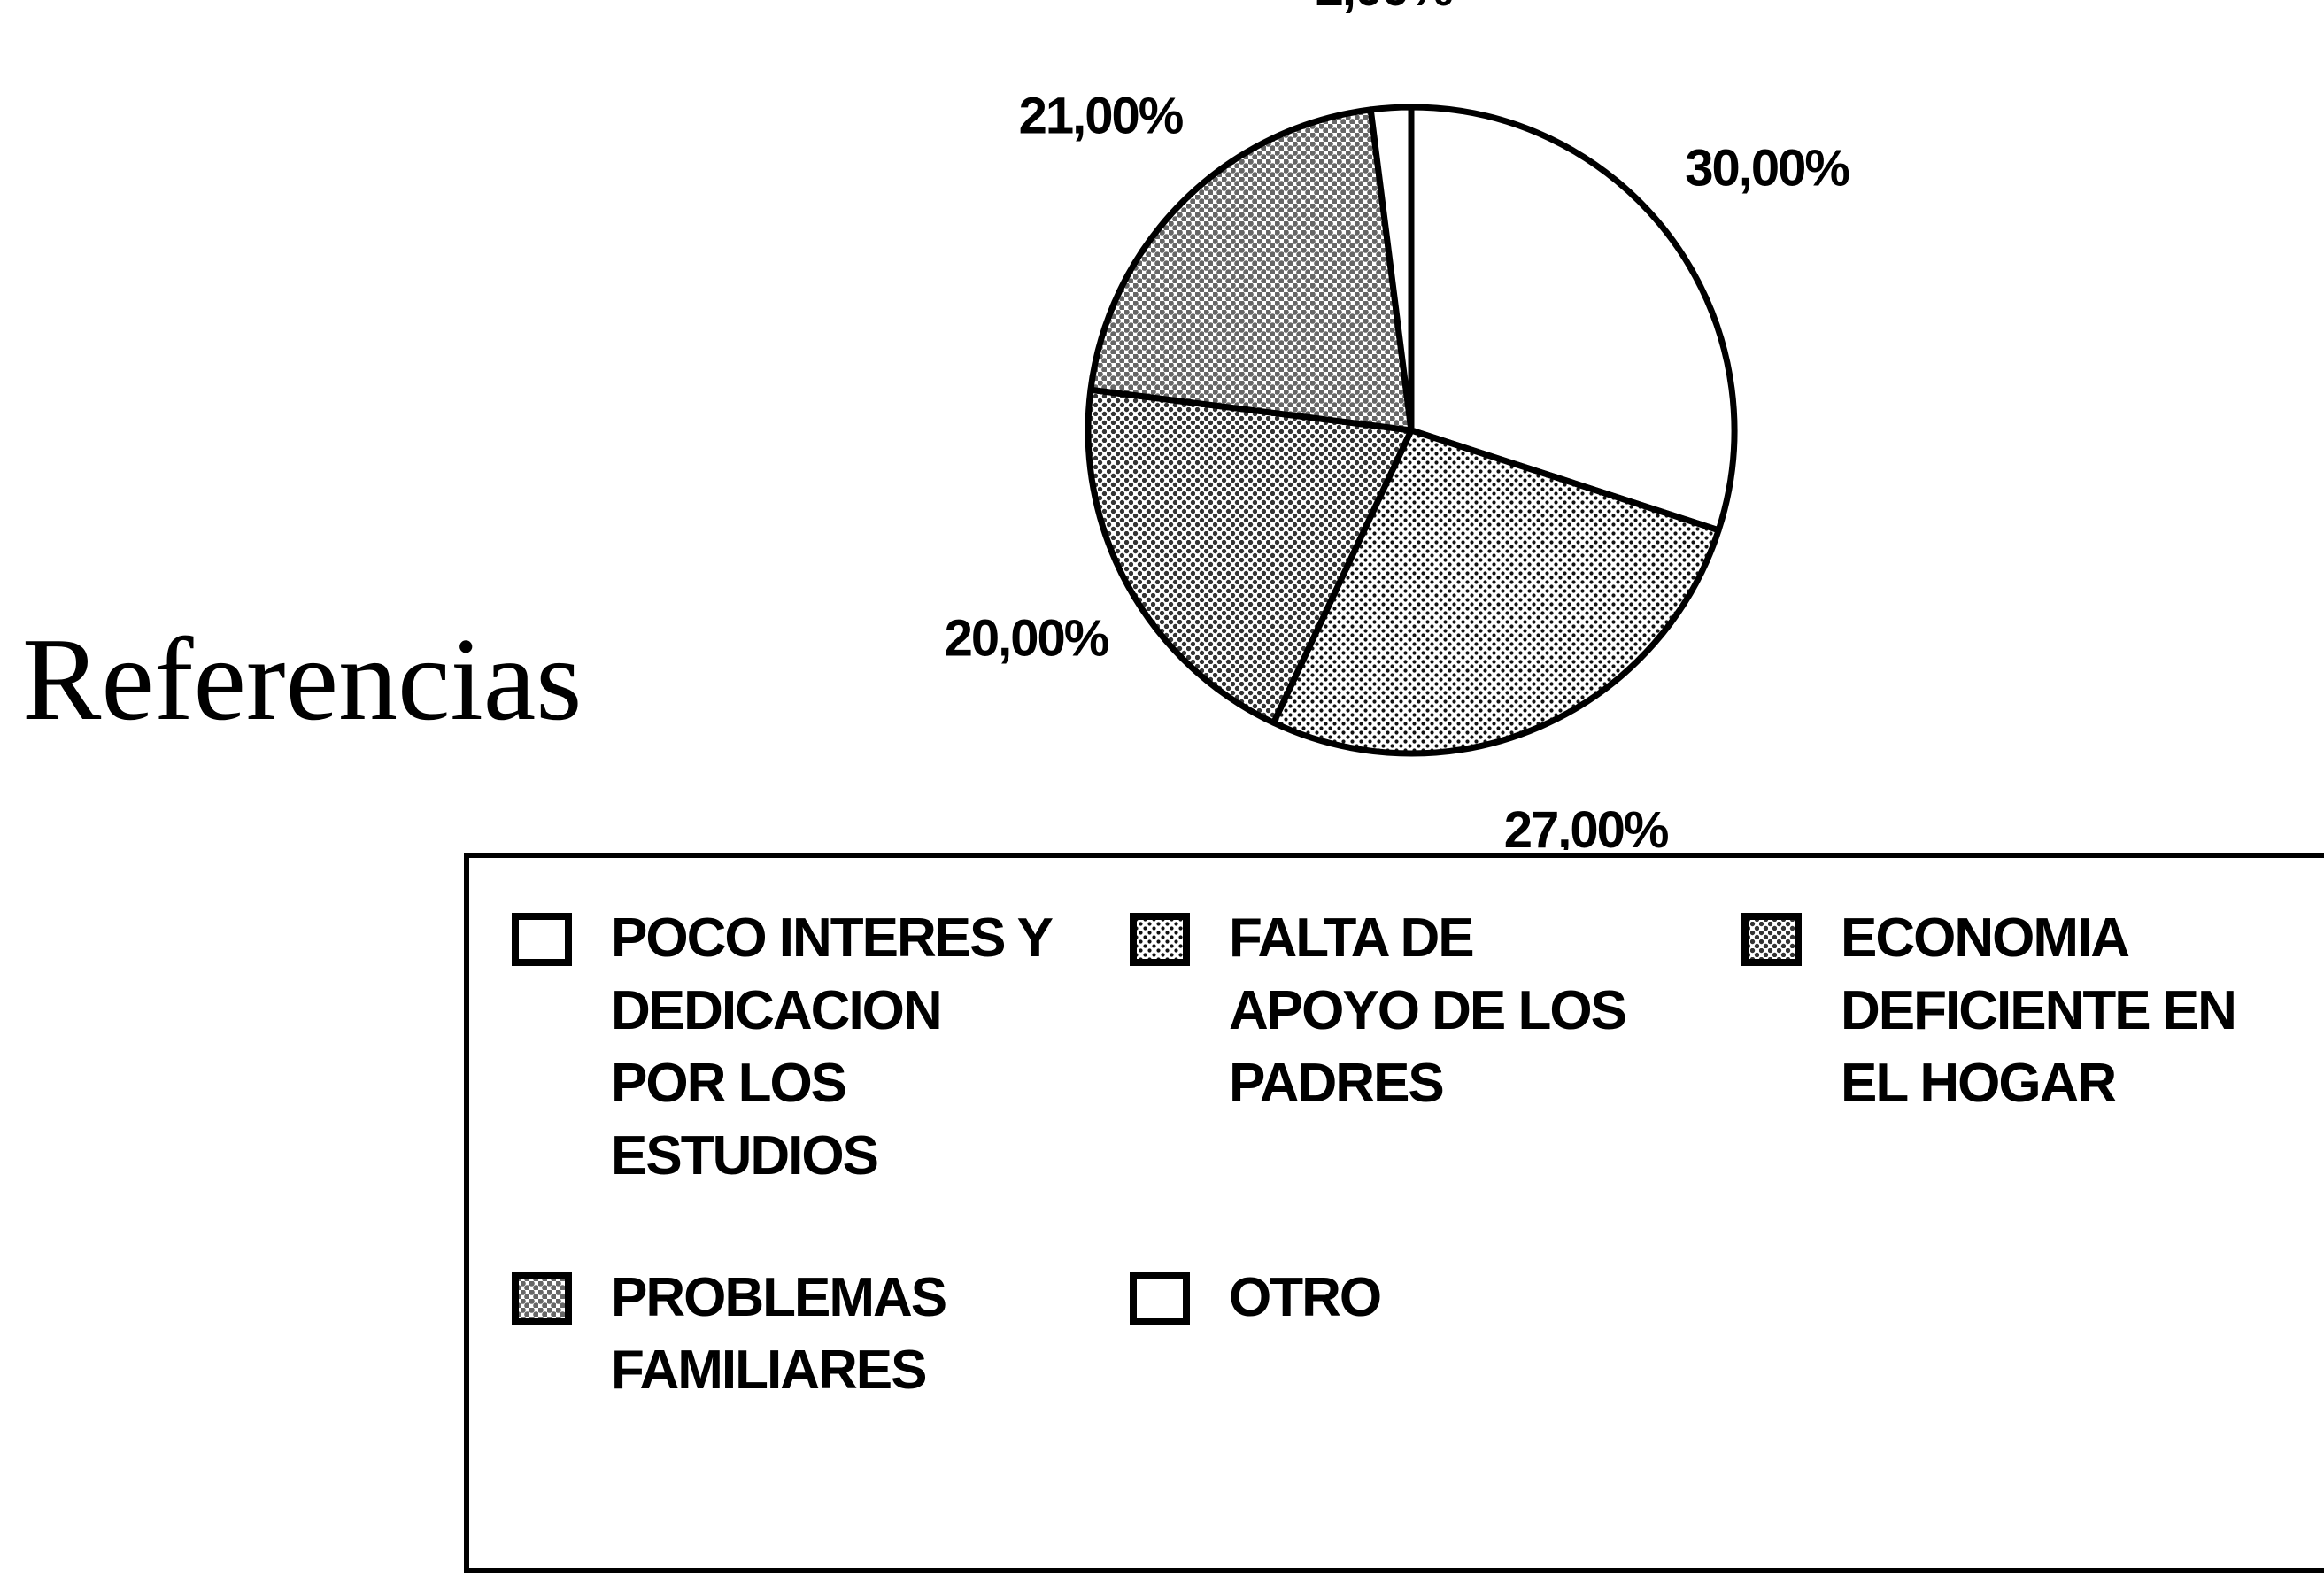 Image resolution: width=2324 pixels, height=1584 pixels. I want to click on slice-label: 2,00%, so click(1385, 8).